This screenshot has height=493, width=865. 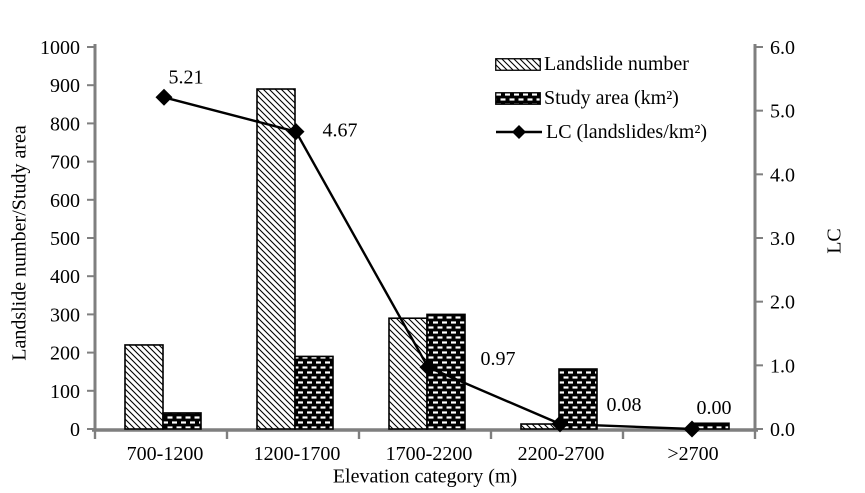 What do you see at coordinates (65, 239) in the screenshot?
I see `left-axis-tick-label: 500` at bounding box center [65, 239].